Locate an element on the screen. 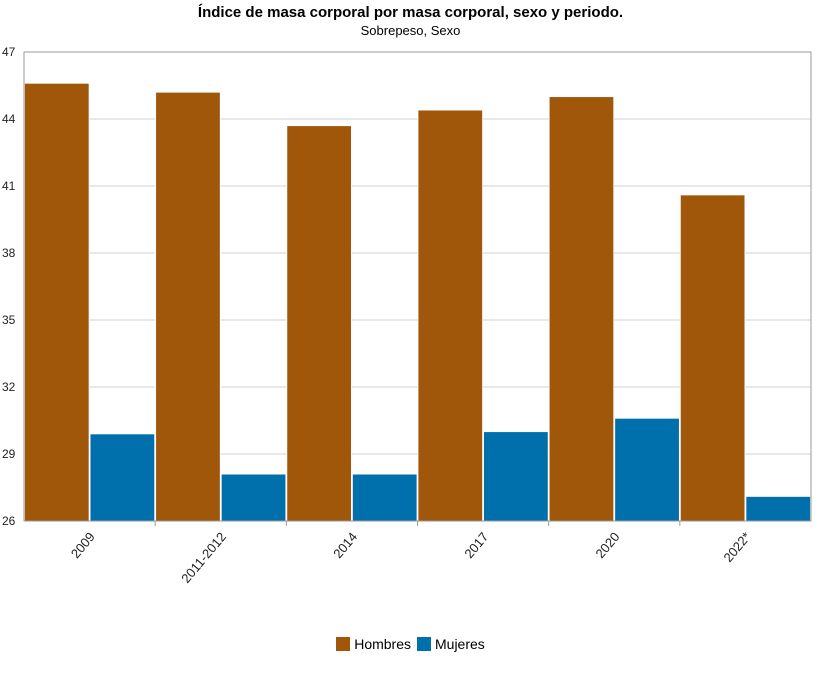  bar-mujeres-2011-2012 is located at coordinates (253, 497).